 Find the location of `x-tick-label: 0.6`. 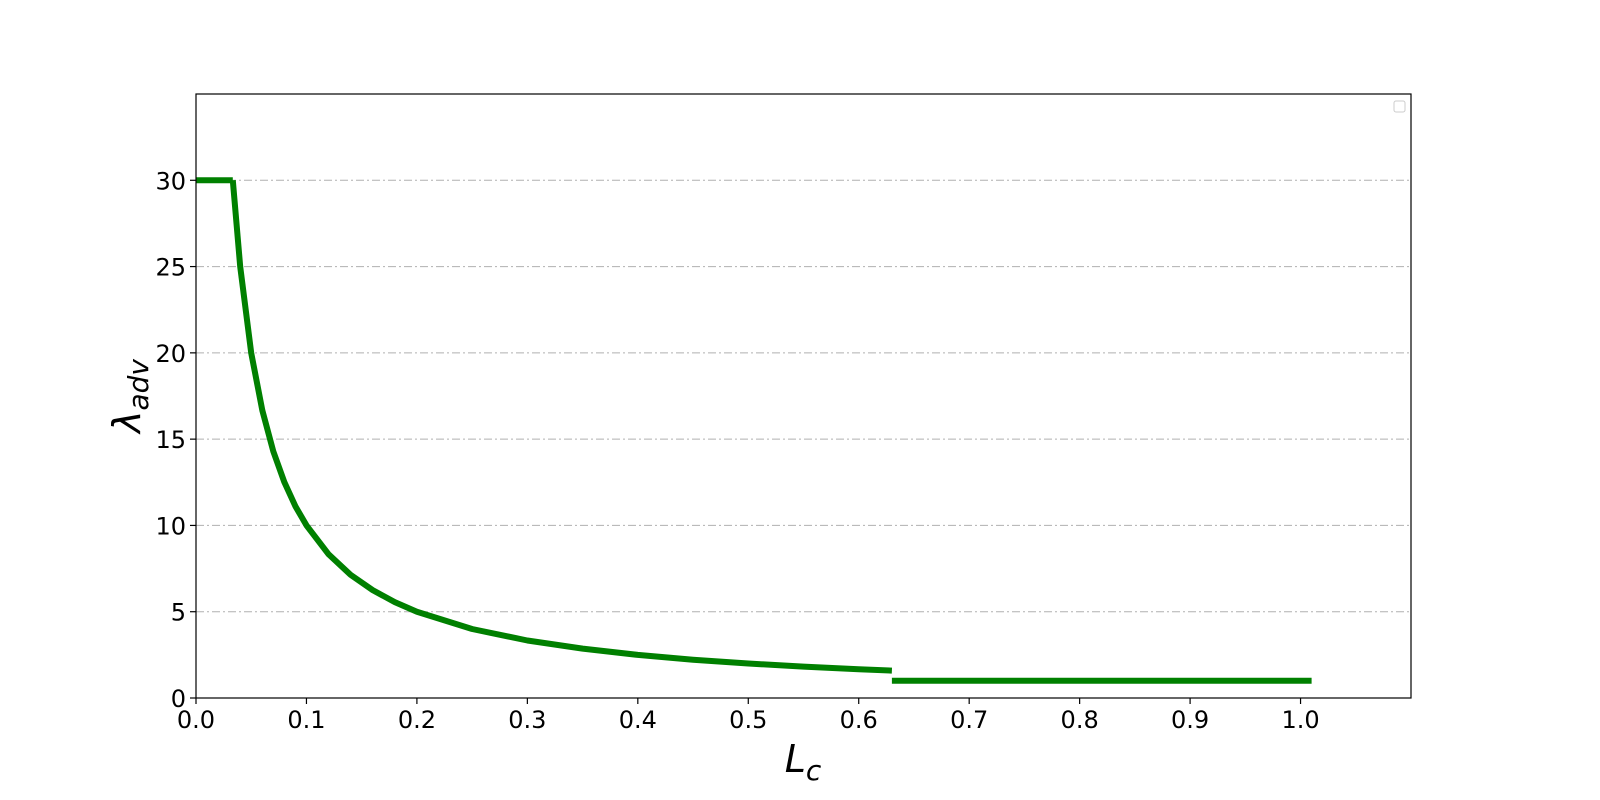

x-tick-label: 0.6 is located at coordinates (859, 720).